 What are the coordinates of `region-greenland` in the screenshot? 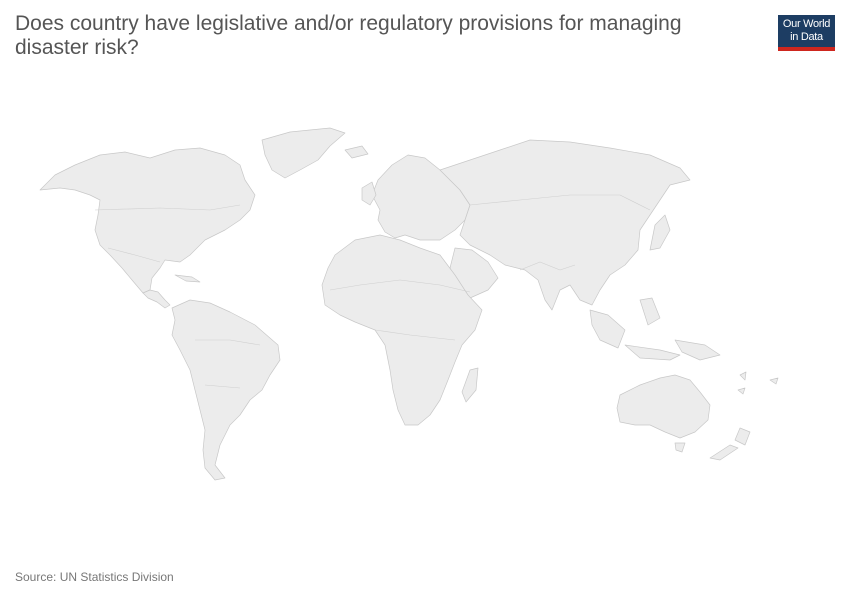 It's located at (303, 153).